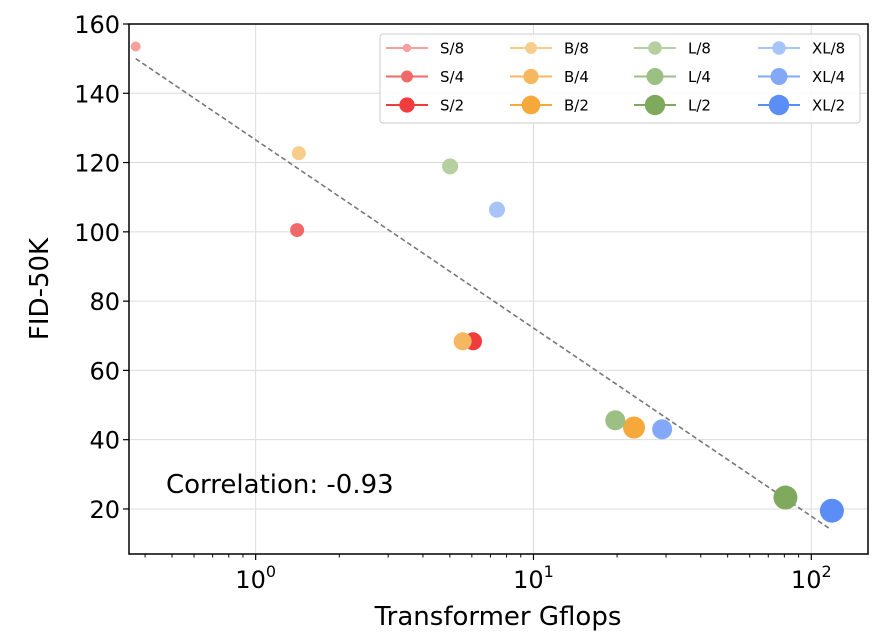 This screenshot has width=884, height=636. Describe the element at coordinates (104, 441) in the screenshot. I see `y-tick-label: 40` at that location.